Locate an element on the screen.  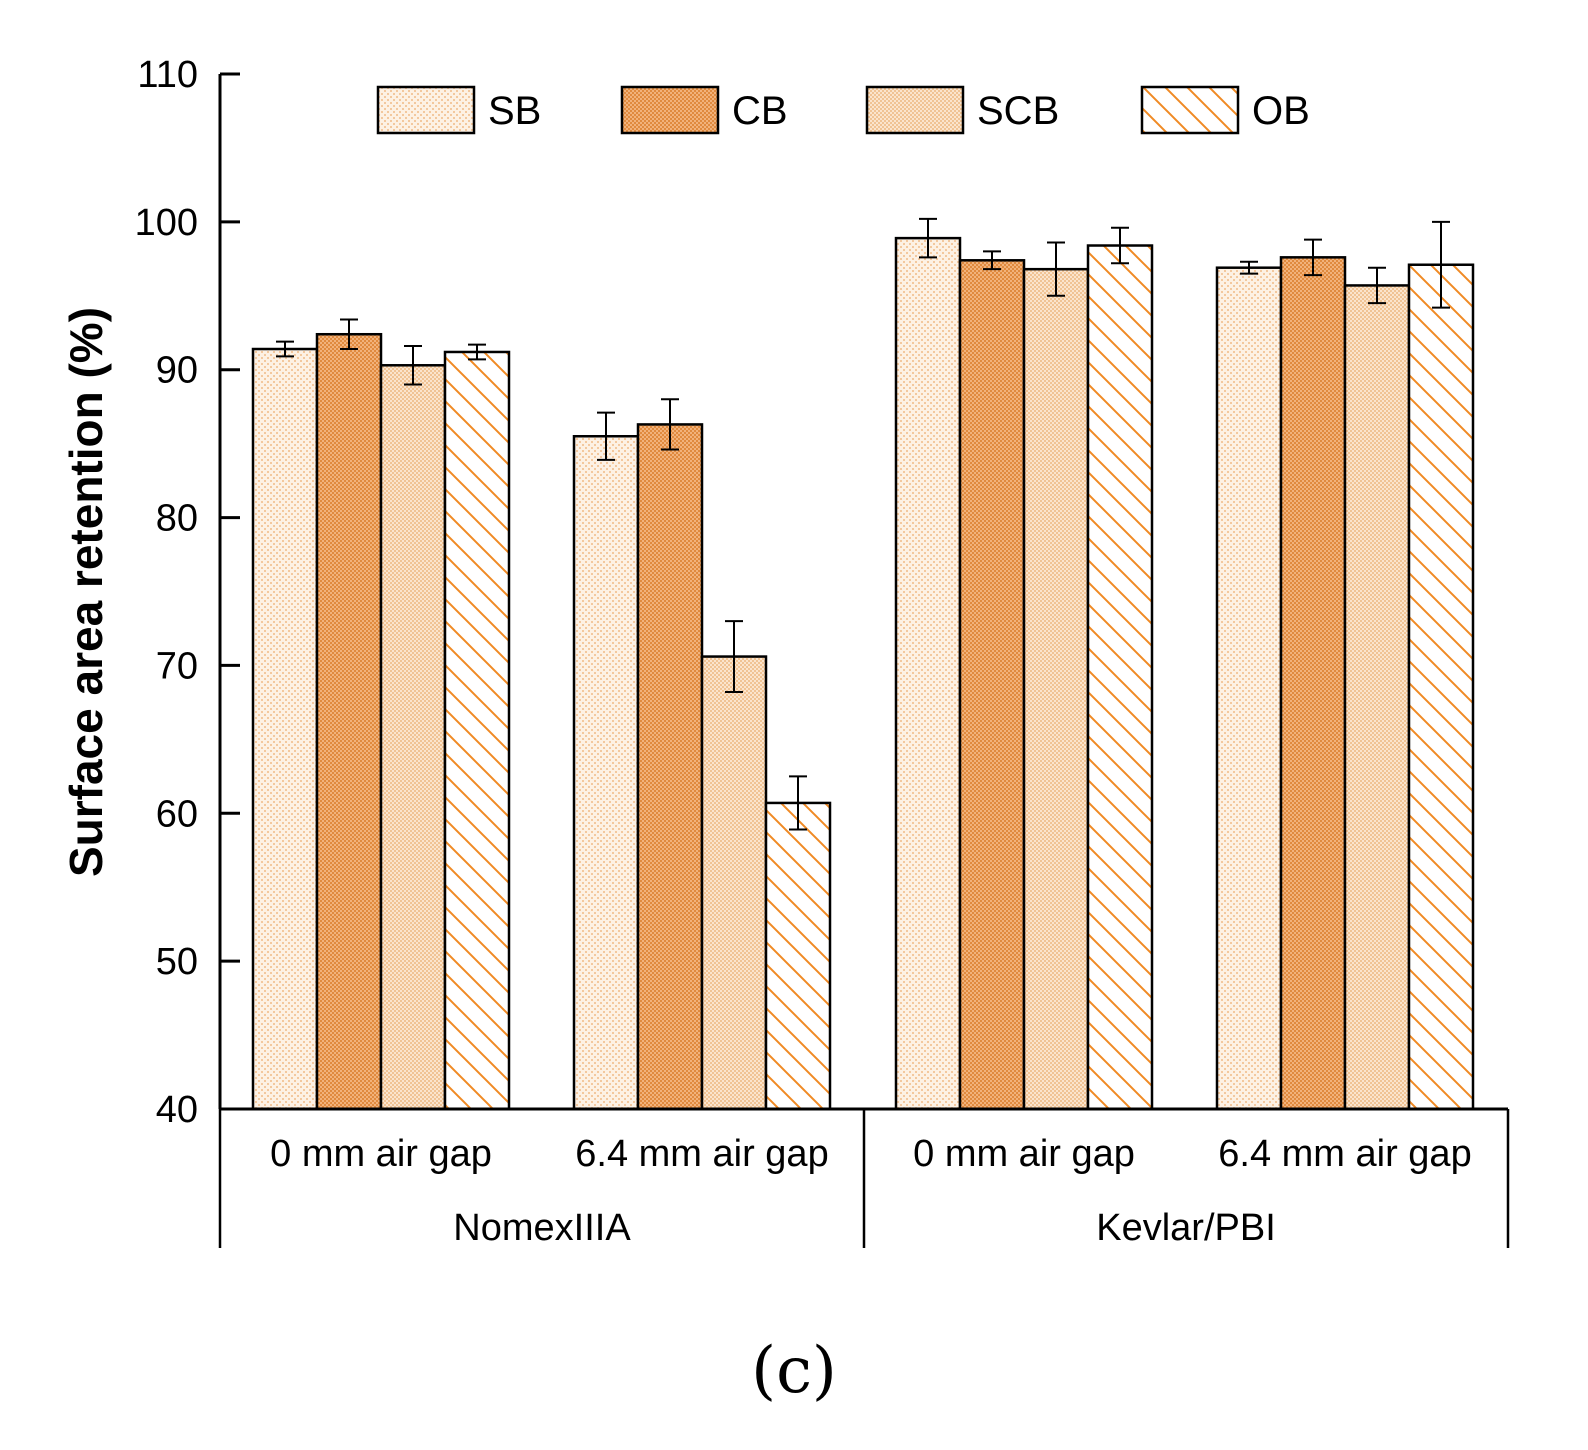
y-tick-label-60: 60 is located at coordinates (177, 814).